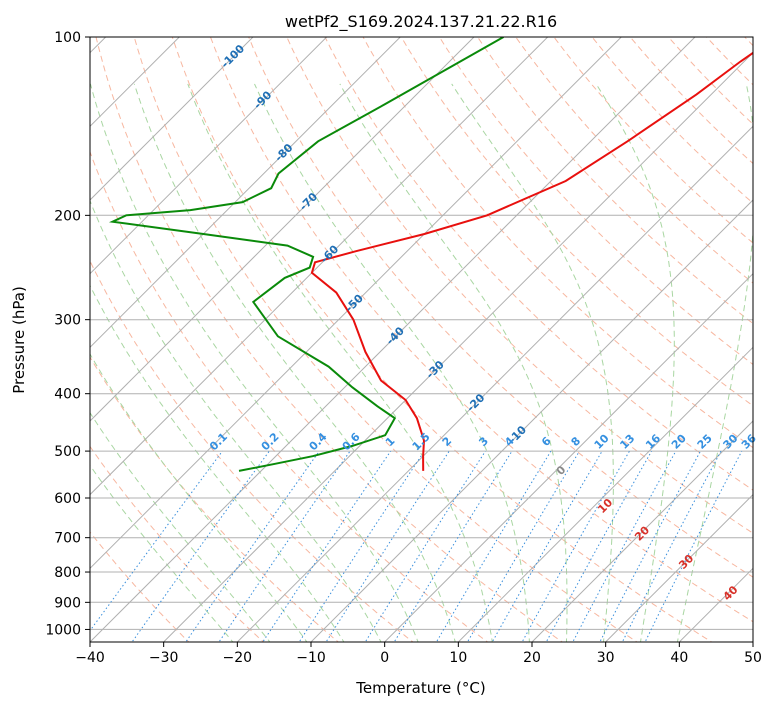 This screenshot has width=775, height=712. Describe the element at coordinates (164, 658) in the screenshot. I see `x-tick-label: −30` at that location.